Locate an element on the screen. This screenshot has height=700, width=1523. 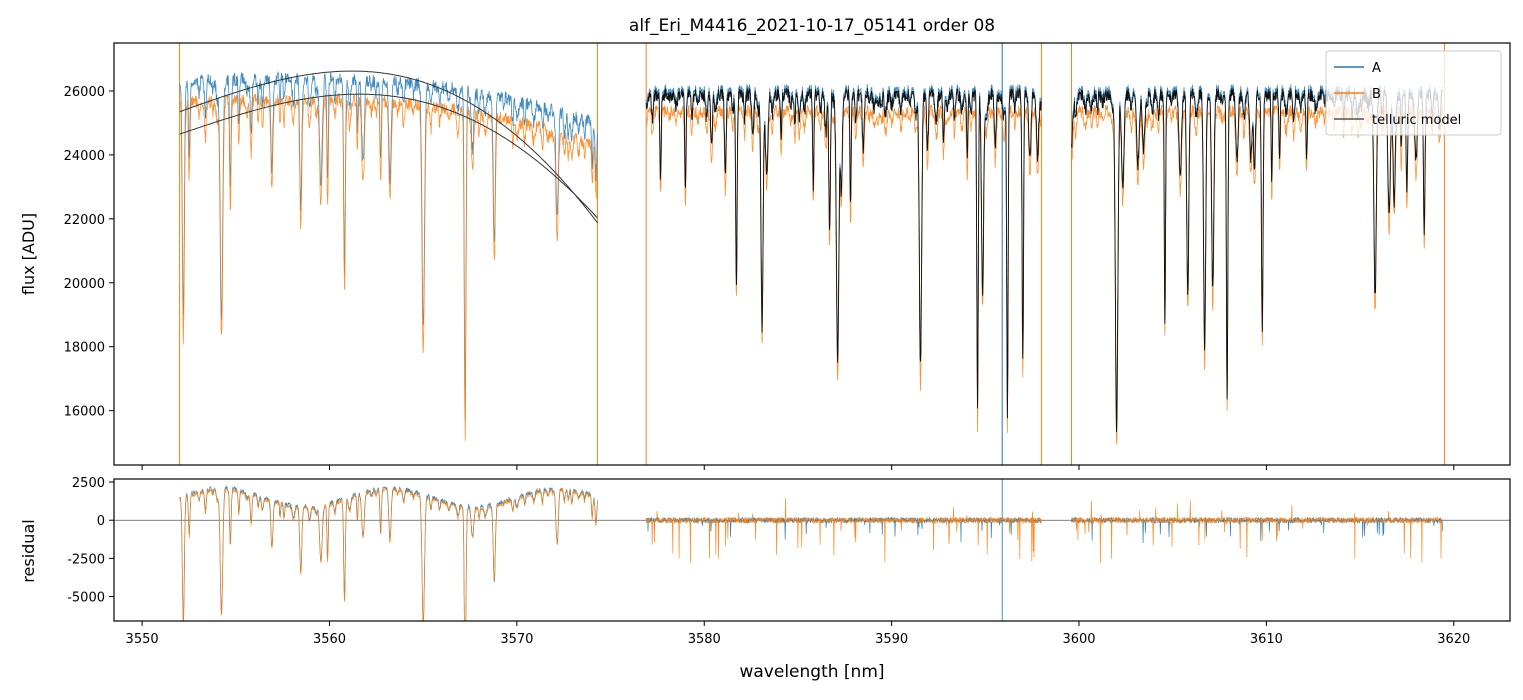
y-tick-label: -2500 is located at coordinates (86, 559).